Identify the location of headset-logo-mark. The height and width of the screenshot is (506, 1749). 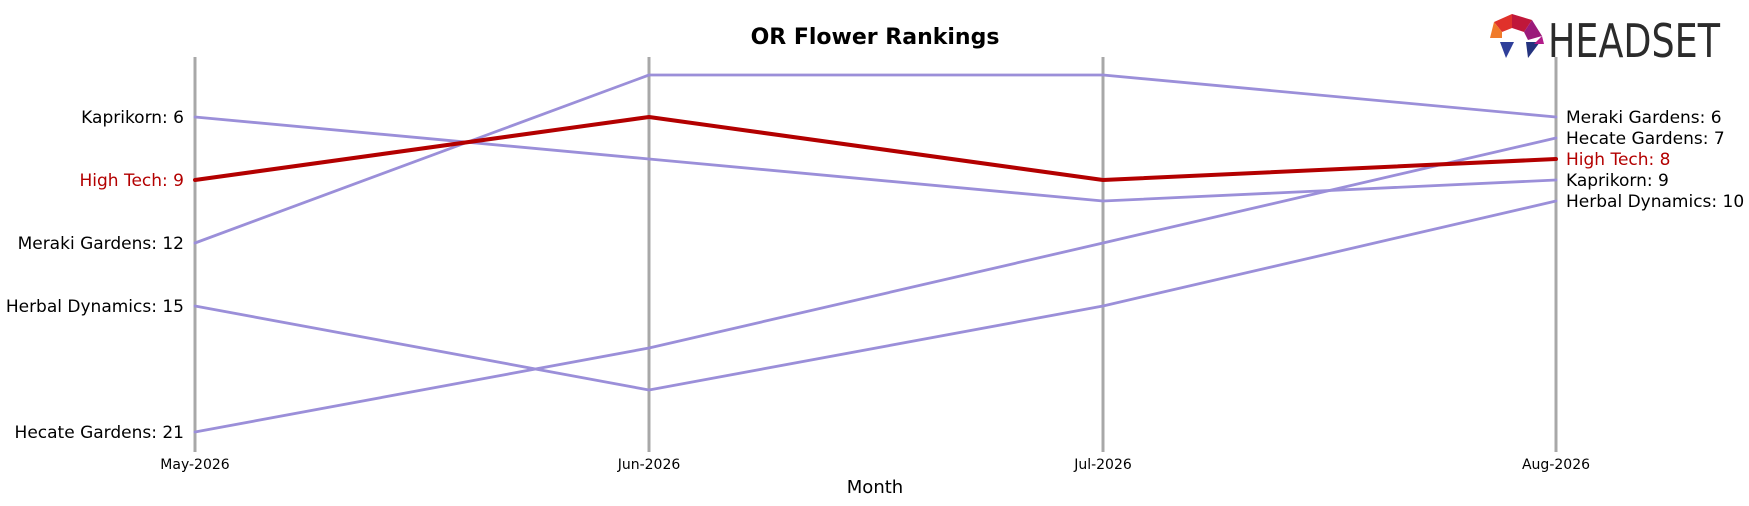
(1517, 36).